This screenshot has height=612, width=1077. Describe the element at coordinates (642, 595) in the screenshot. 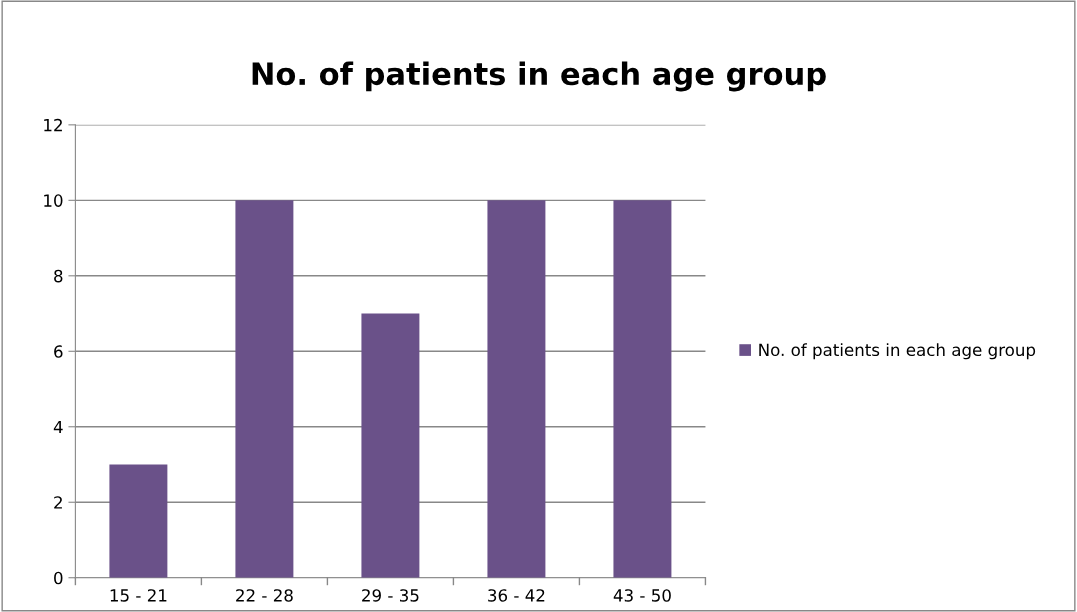

I see `x-tick-label: 43 - 50` at that location.